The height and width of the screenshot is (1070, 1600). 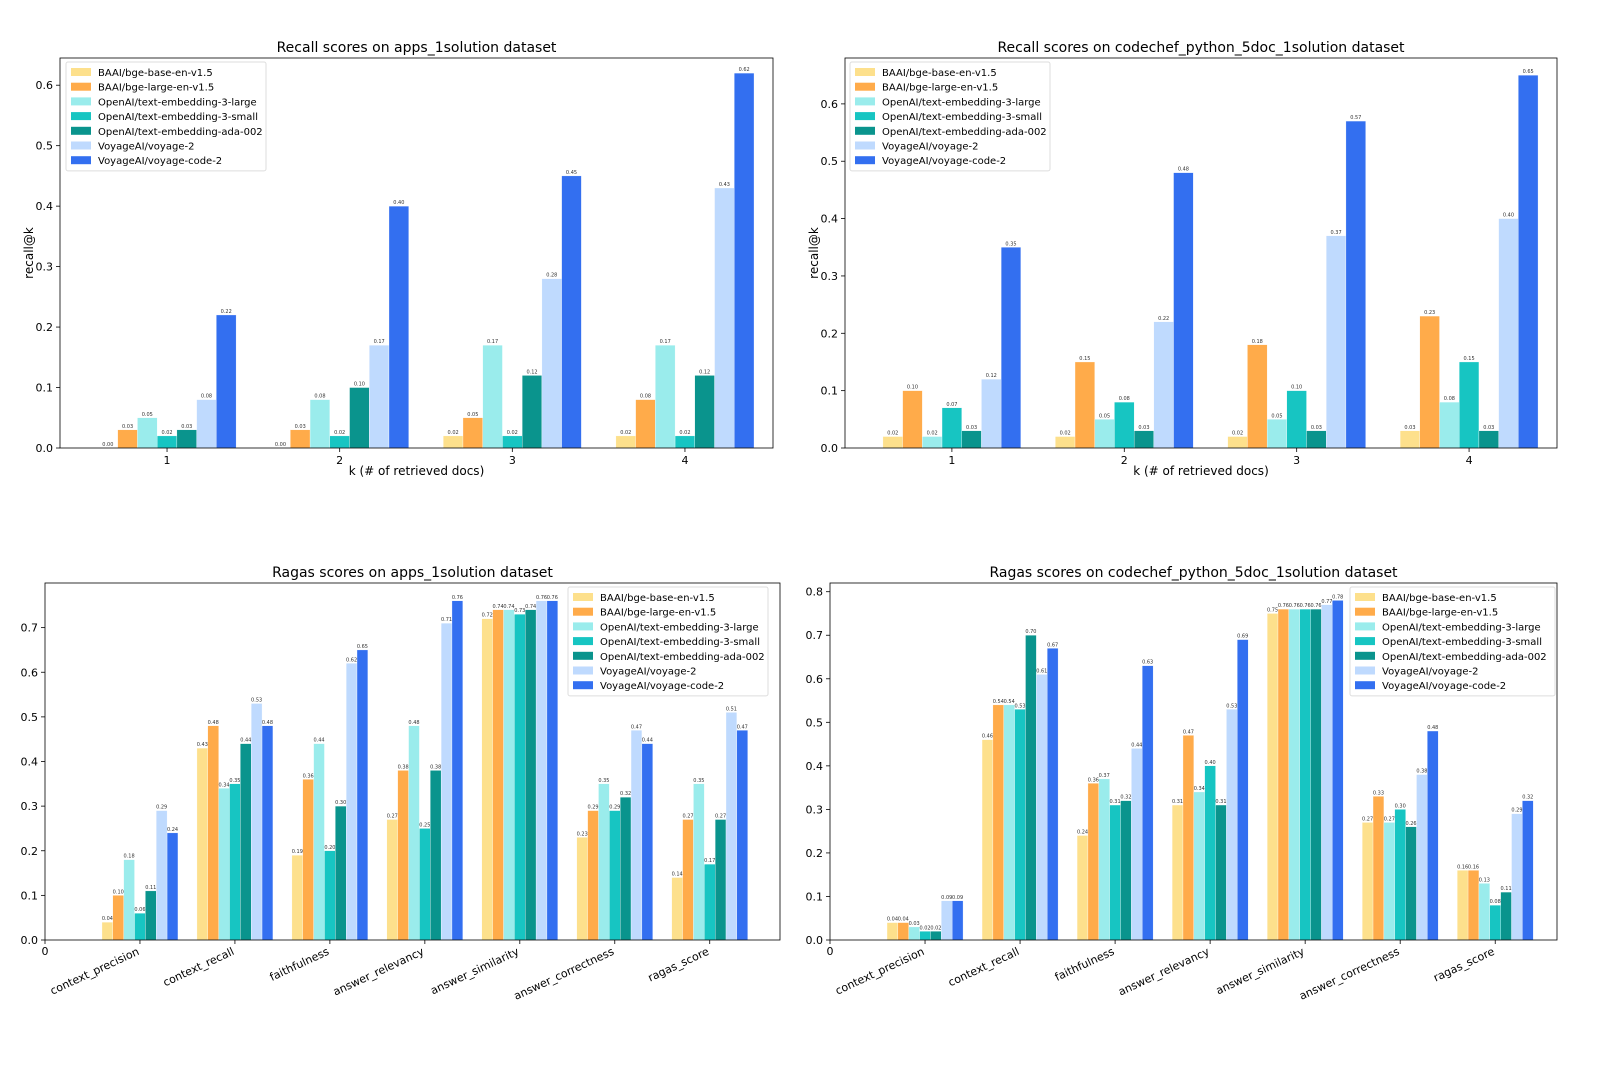 What do you see at coordinates (1469, 460) in the screenshot?
I see `x-tick-label: 4` at bounding box center [1469, 460].